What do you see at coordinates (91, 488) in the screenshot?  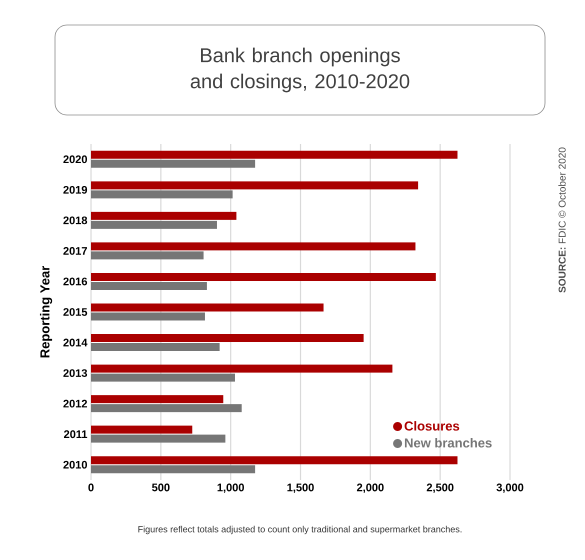 I see `x-tick-label: 0` at bounding box center [91, 488].